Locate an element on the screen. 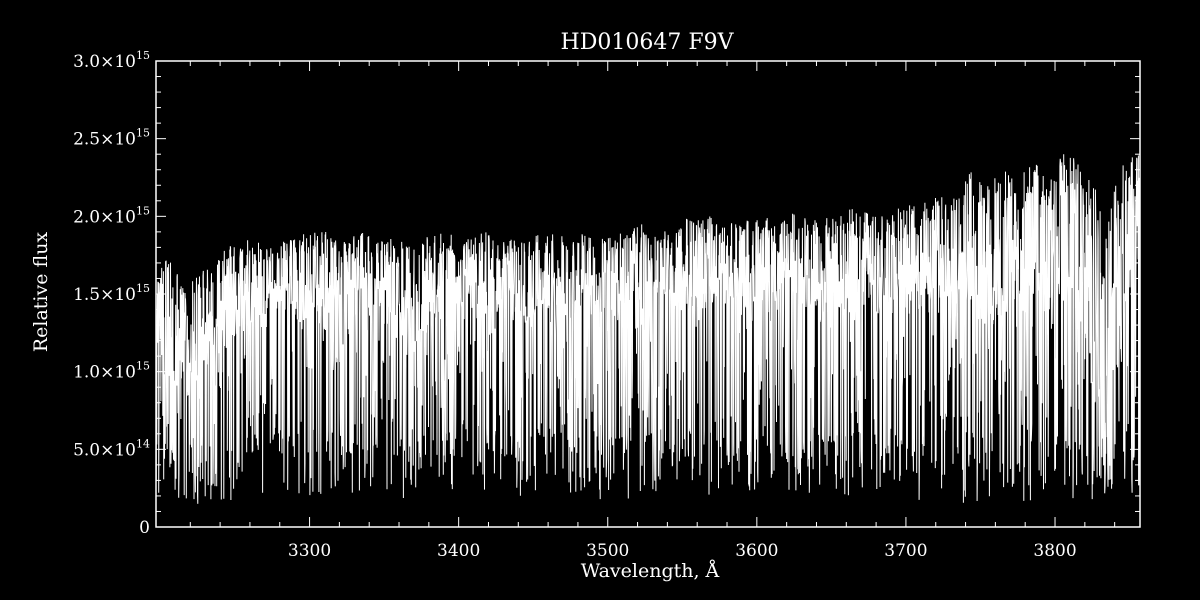 The height and width of the screenshot is (600, 1200). chart-title: HD010647 F9V is located at coordinates (648, 42).